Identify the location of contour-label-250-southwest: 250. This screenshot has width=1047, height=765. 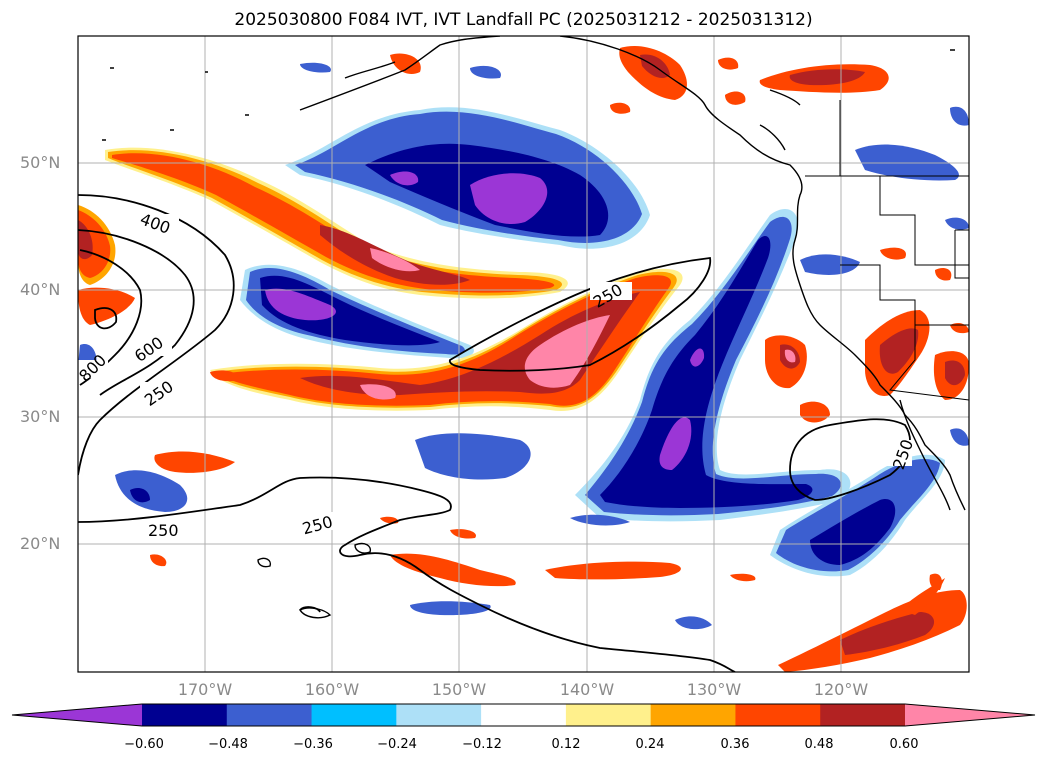
(163, 530).